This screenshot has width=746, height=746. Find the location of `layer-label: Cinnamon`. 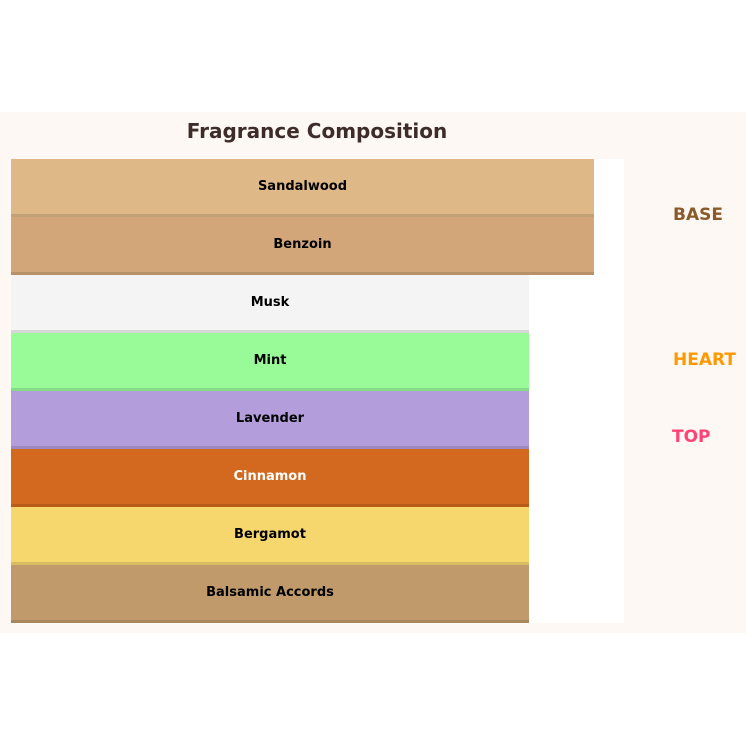

layer-label: Cinnamon is located at coordinates (270, 476).